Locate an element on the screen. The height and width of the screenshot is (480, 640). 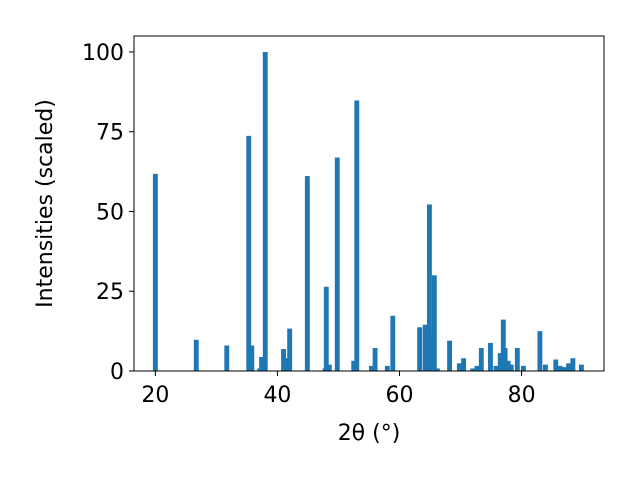
y-tick-label: 0 is located at coordinates (117, 372).